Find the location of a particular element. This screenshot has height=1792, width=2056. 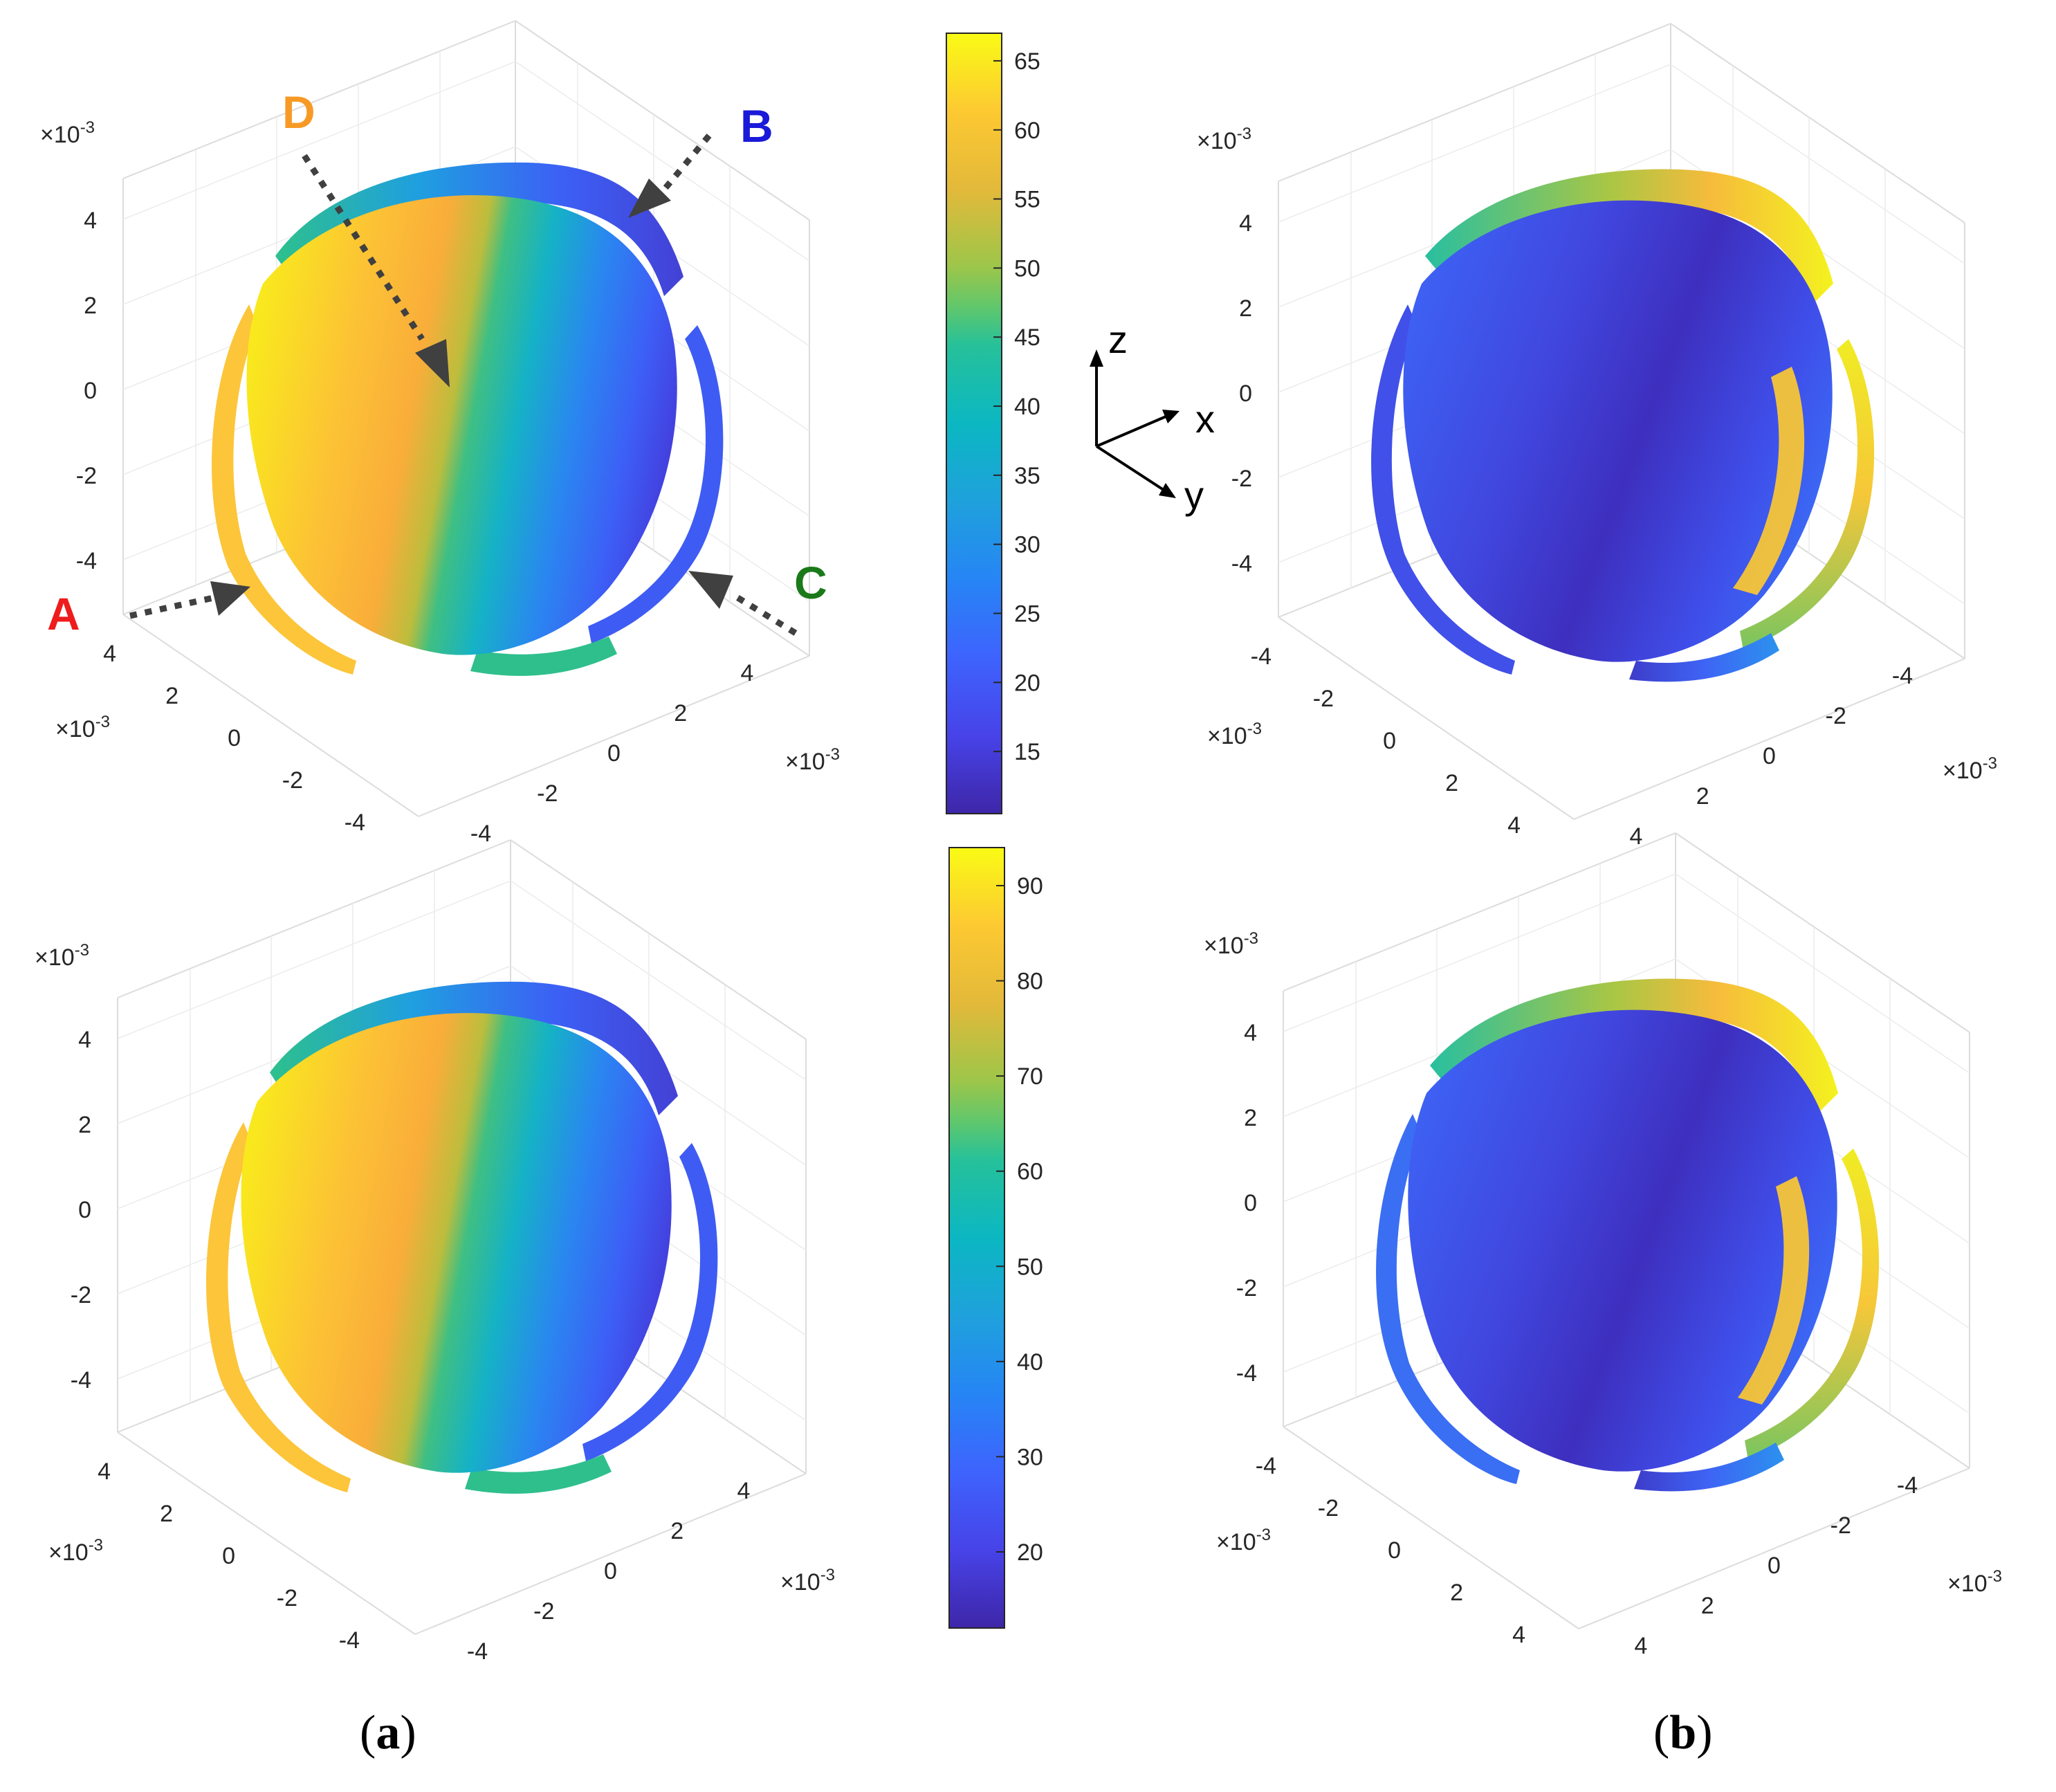

colorbar-tick-label: 25 is located at coordinates (1027, 614).